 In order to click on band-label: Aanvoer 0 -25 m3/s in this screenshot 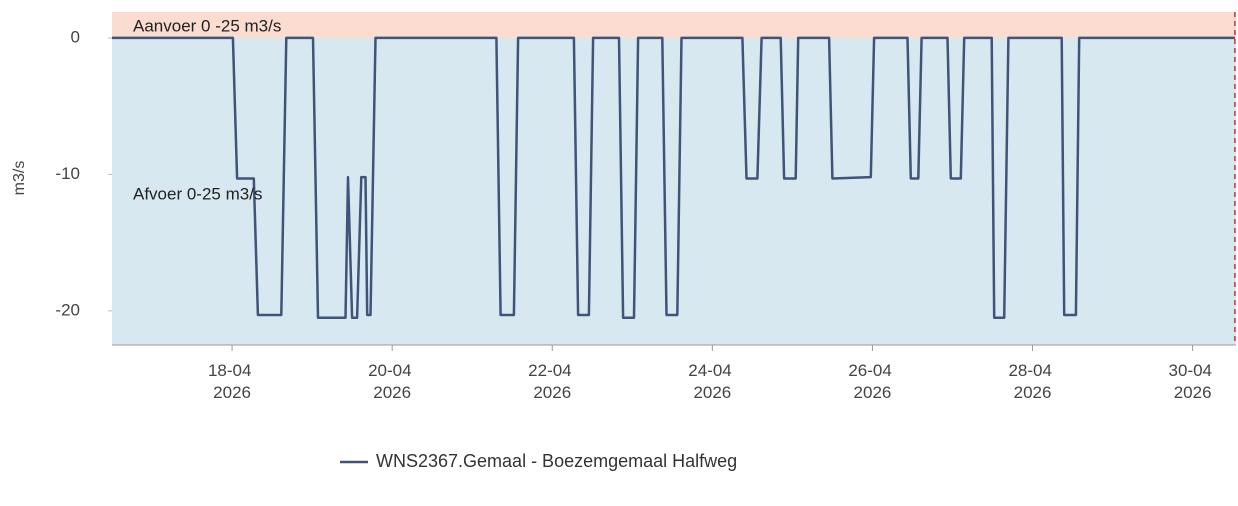, I will do `click(207, 25)`.